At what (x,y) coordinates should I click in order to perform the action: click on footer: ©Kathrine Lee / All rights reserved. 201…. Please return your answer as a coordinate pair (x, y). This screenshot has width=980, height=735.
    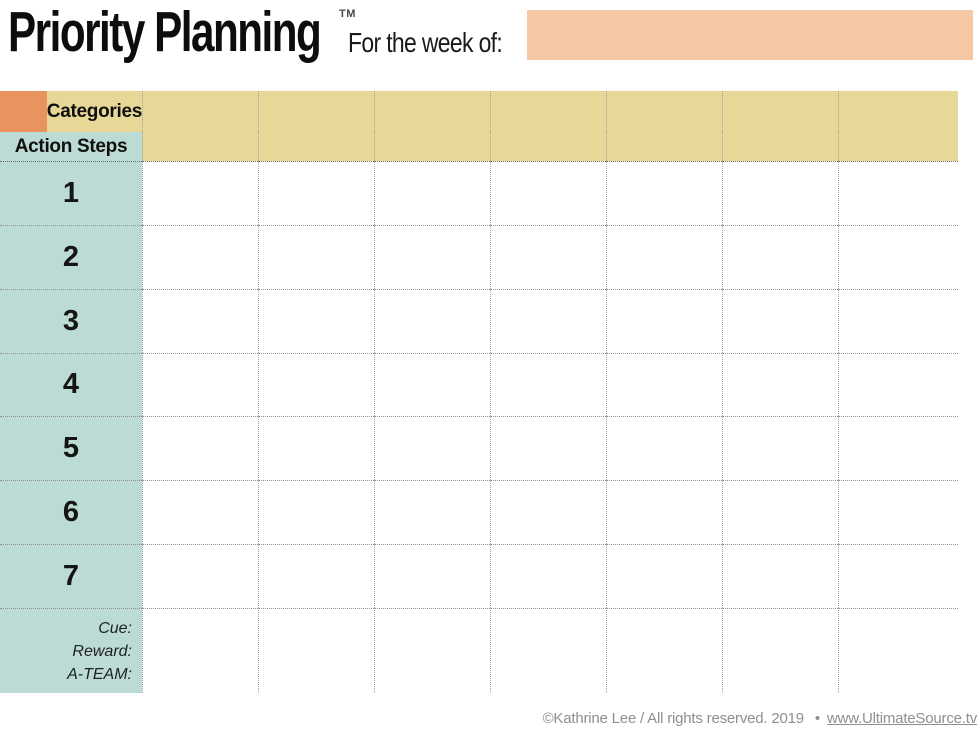
    Looking at the image, I should click on (760, 718).